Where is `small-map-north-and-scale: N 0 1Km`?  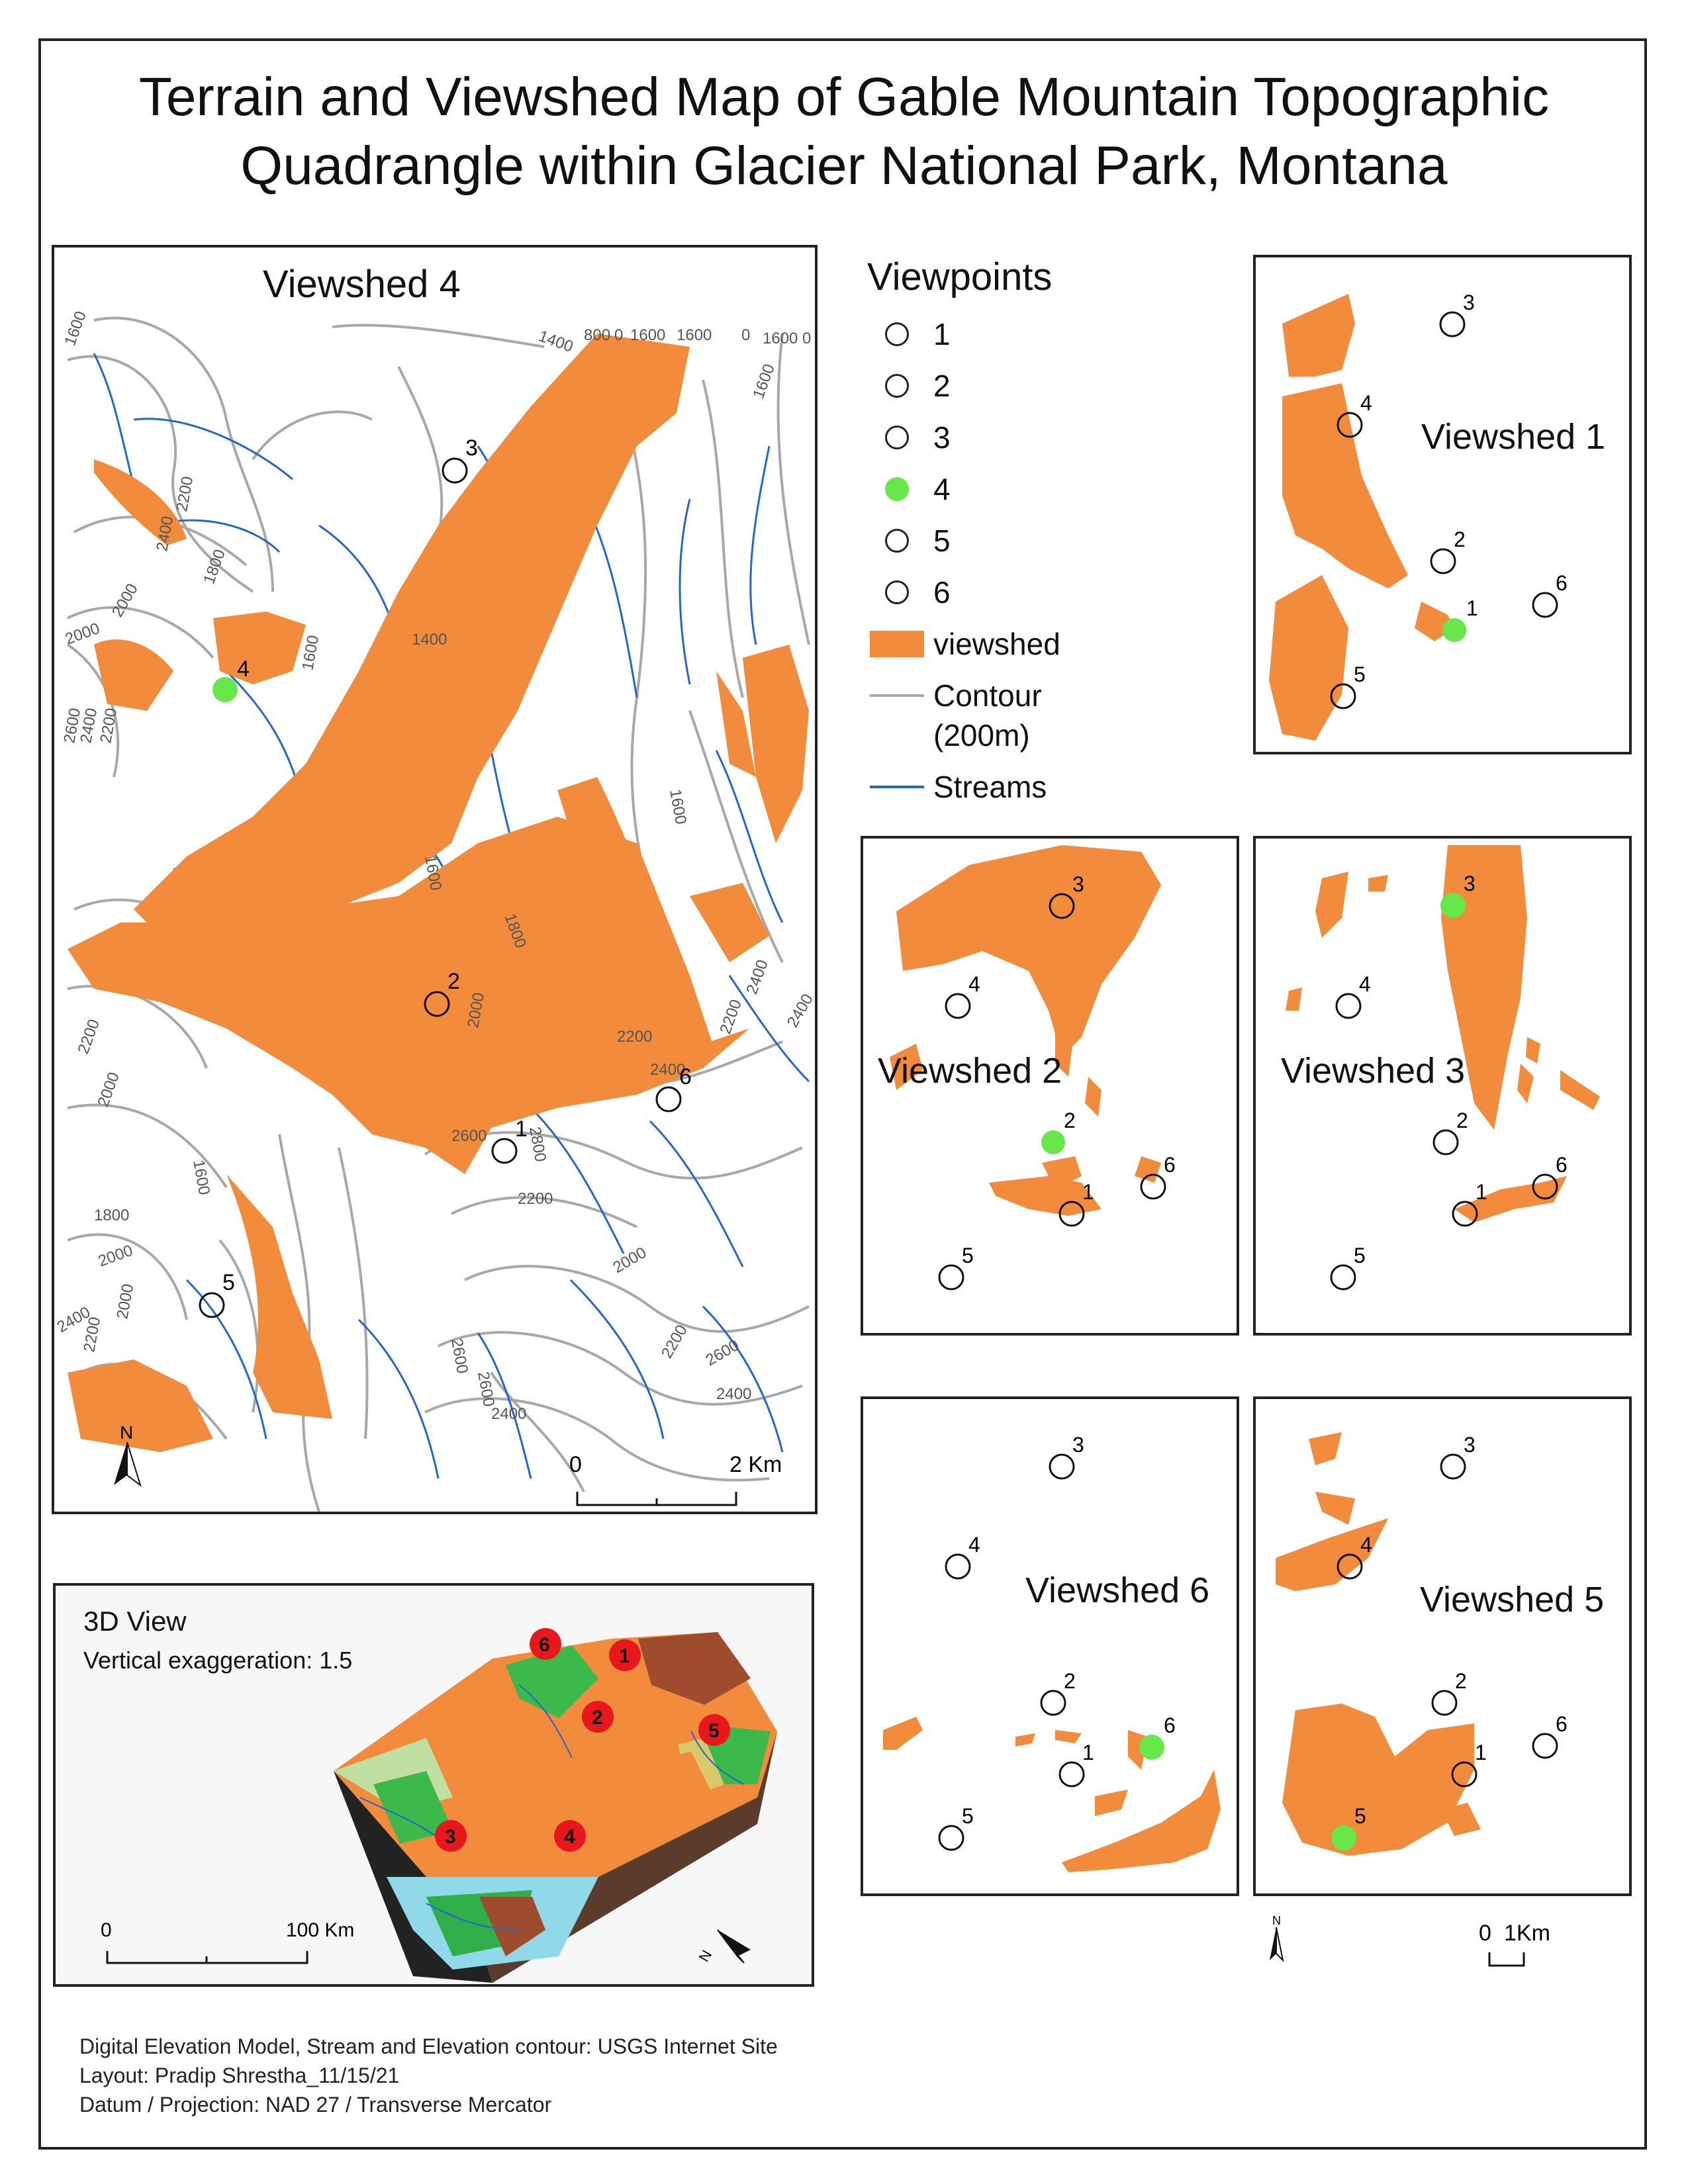
small-map-north-and-scale: N 0 1Km is located at coordinates (1410, 1940).